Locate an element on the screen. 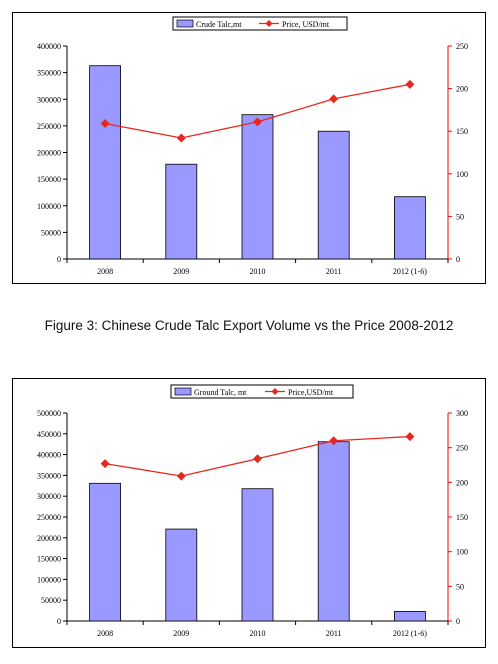 Image resolution: width=498 pixels, height=664 pixels. right-tick-label: 300 is located at coordinates (462, 413).